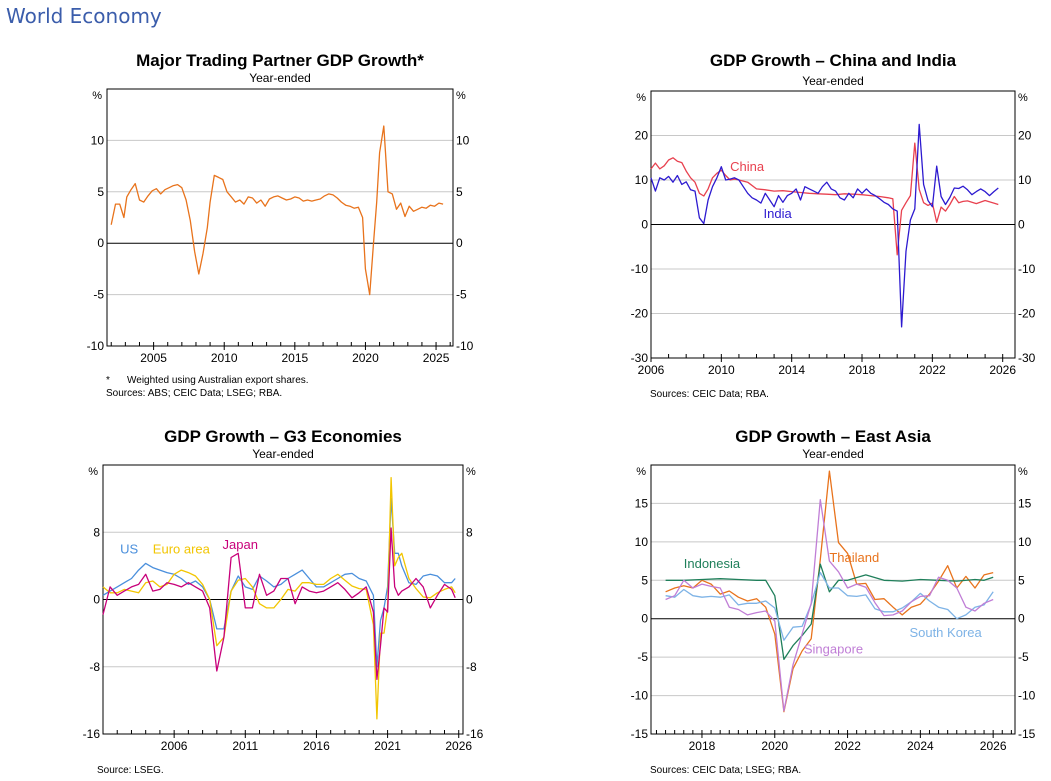  Describe the element at coordinates (712, 563) in the screenshot. I see `series-label-indonesia: Indonesia` at that location.